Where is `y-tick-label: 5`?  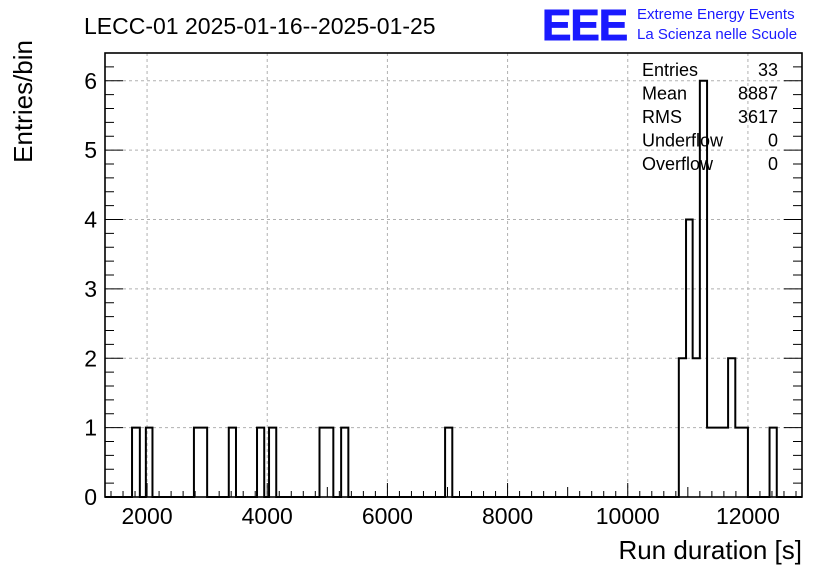
y-tick-label: 5 is located at coordinates (90, 150).